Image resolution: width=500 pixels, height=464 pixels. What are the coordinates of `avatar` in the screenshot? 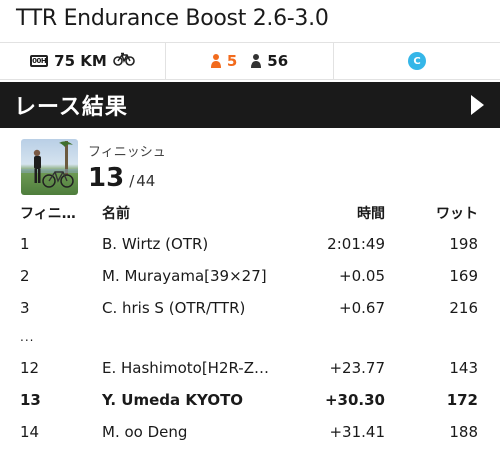 It's located at (49, 167).